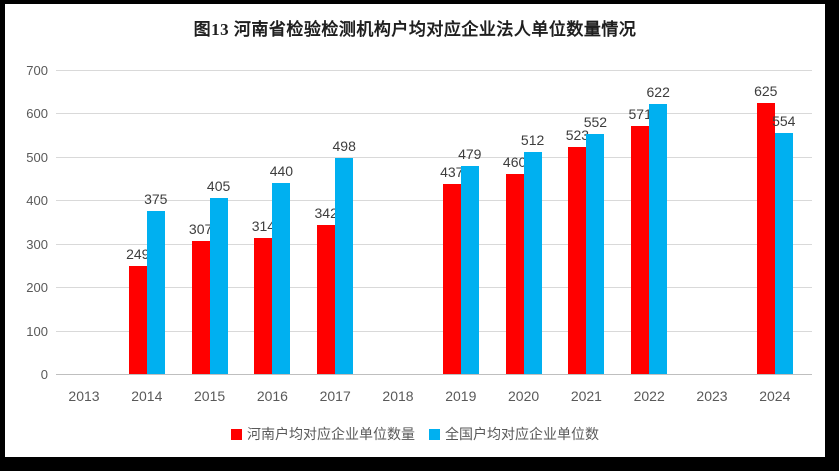 The width and height of the screenshot is (839, 471). What do you see at coordinates (524, 396) in the screenshot?
I see `x-axis-tick-label: 2020` at bounding box center [524, 396].